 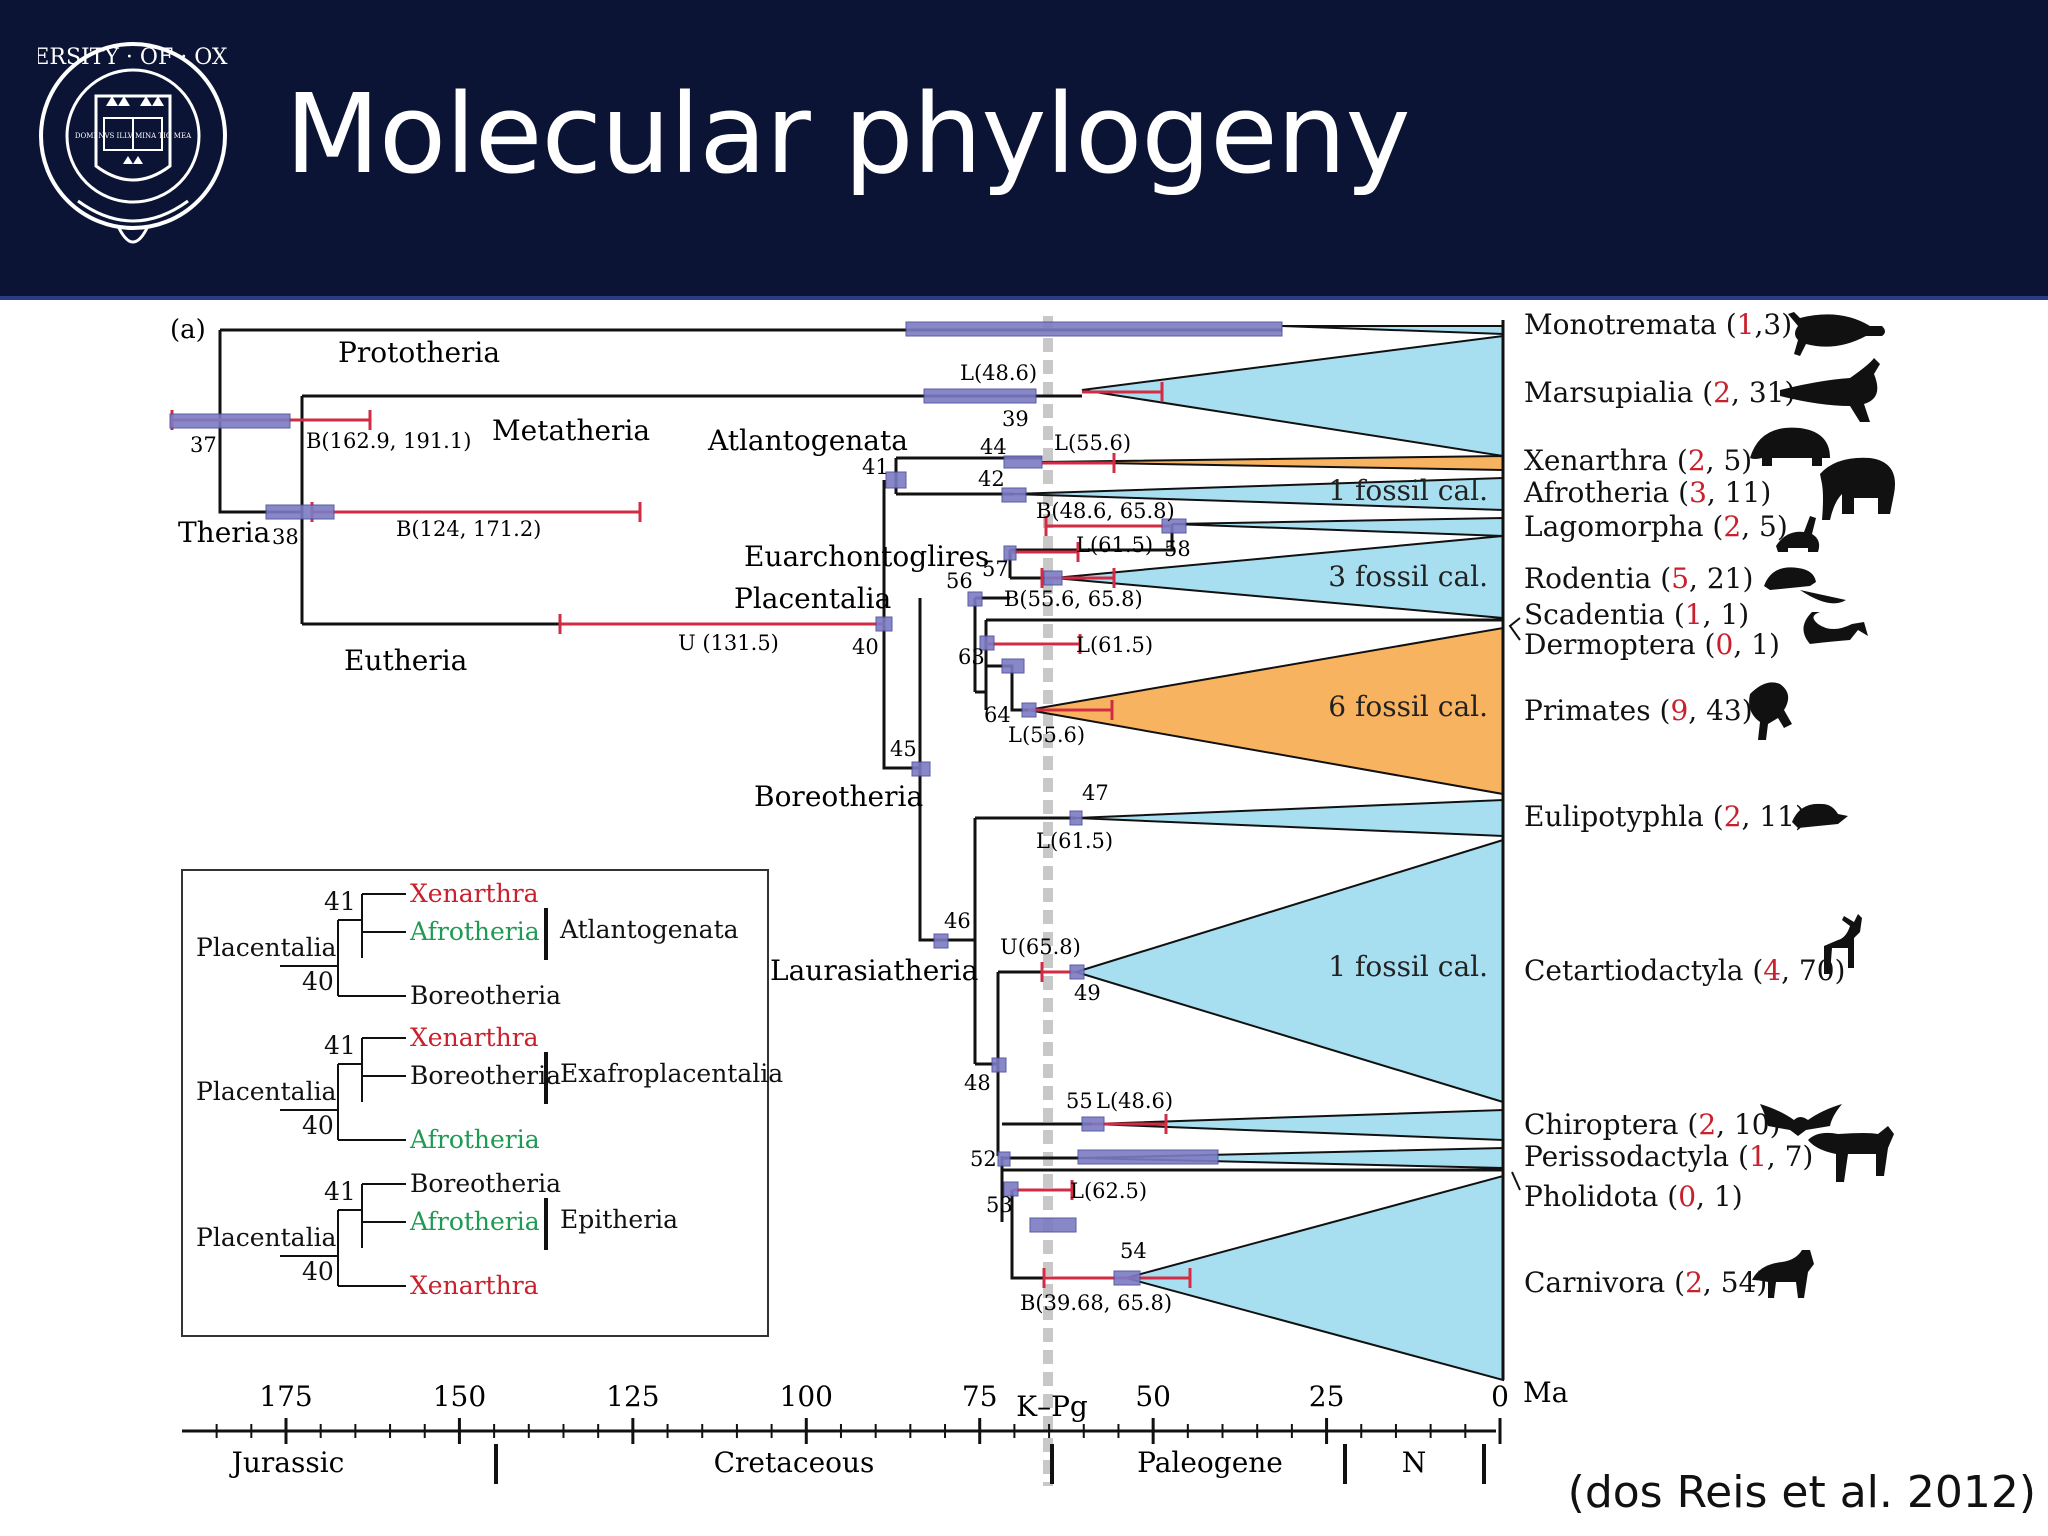 What do you see at coordinates (1724, 644) in the screenshot?
I see `taxon-a: 0` at bounding box center [1724, 644].